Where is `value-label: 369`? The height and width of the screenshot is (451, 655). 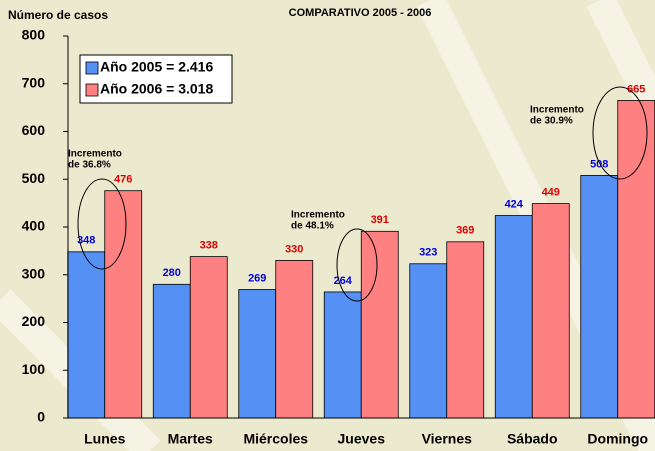
value-label: 369 is located at coordinates (465, 231).